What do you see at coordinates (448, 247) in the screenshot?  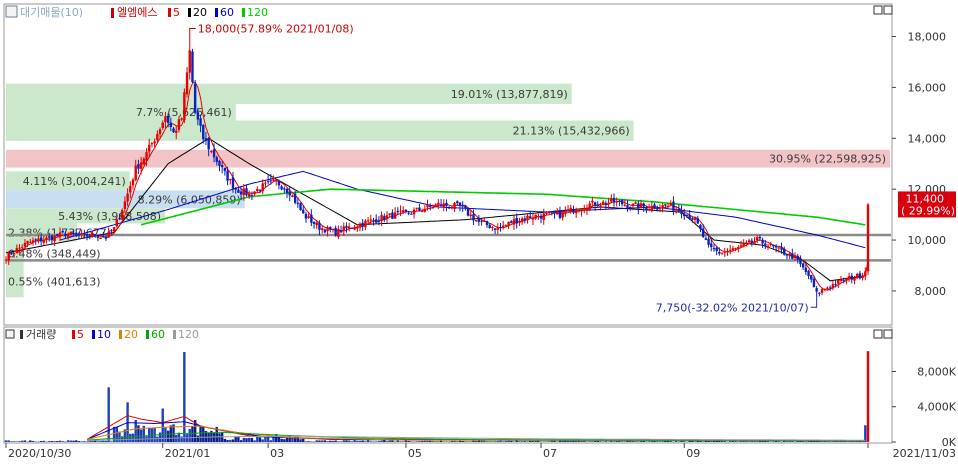 I see `support-lines` at bounding box center [448, 247].